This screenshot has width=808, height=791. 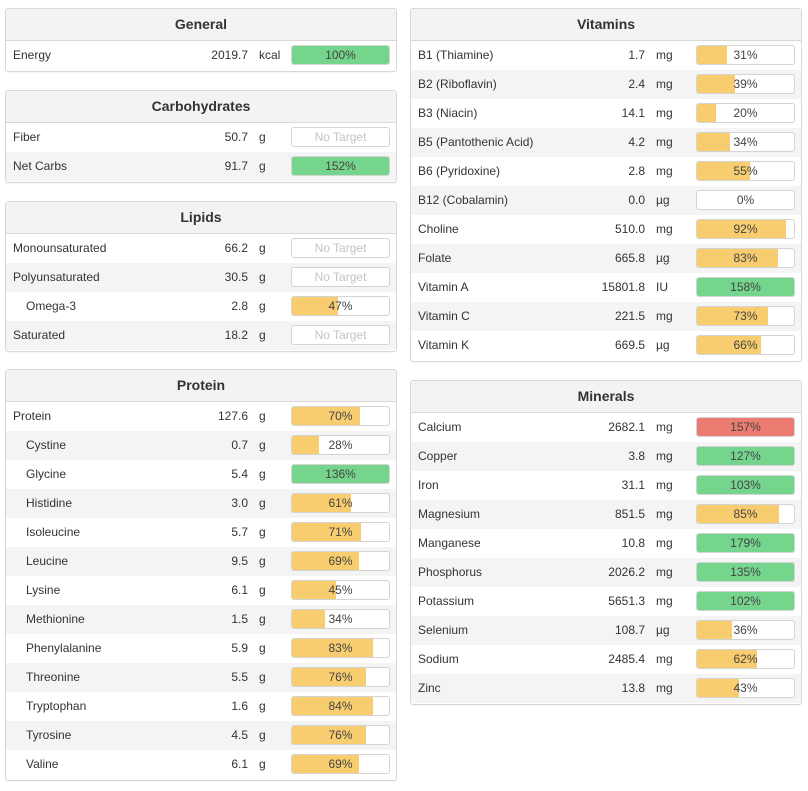 I want to click on nutrient-name: B12 (Cobalamin), so click(x=463, y=200).